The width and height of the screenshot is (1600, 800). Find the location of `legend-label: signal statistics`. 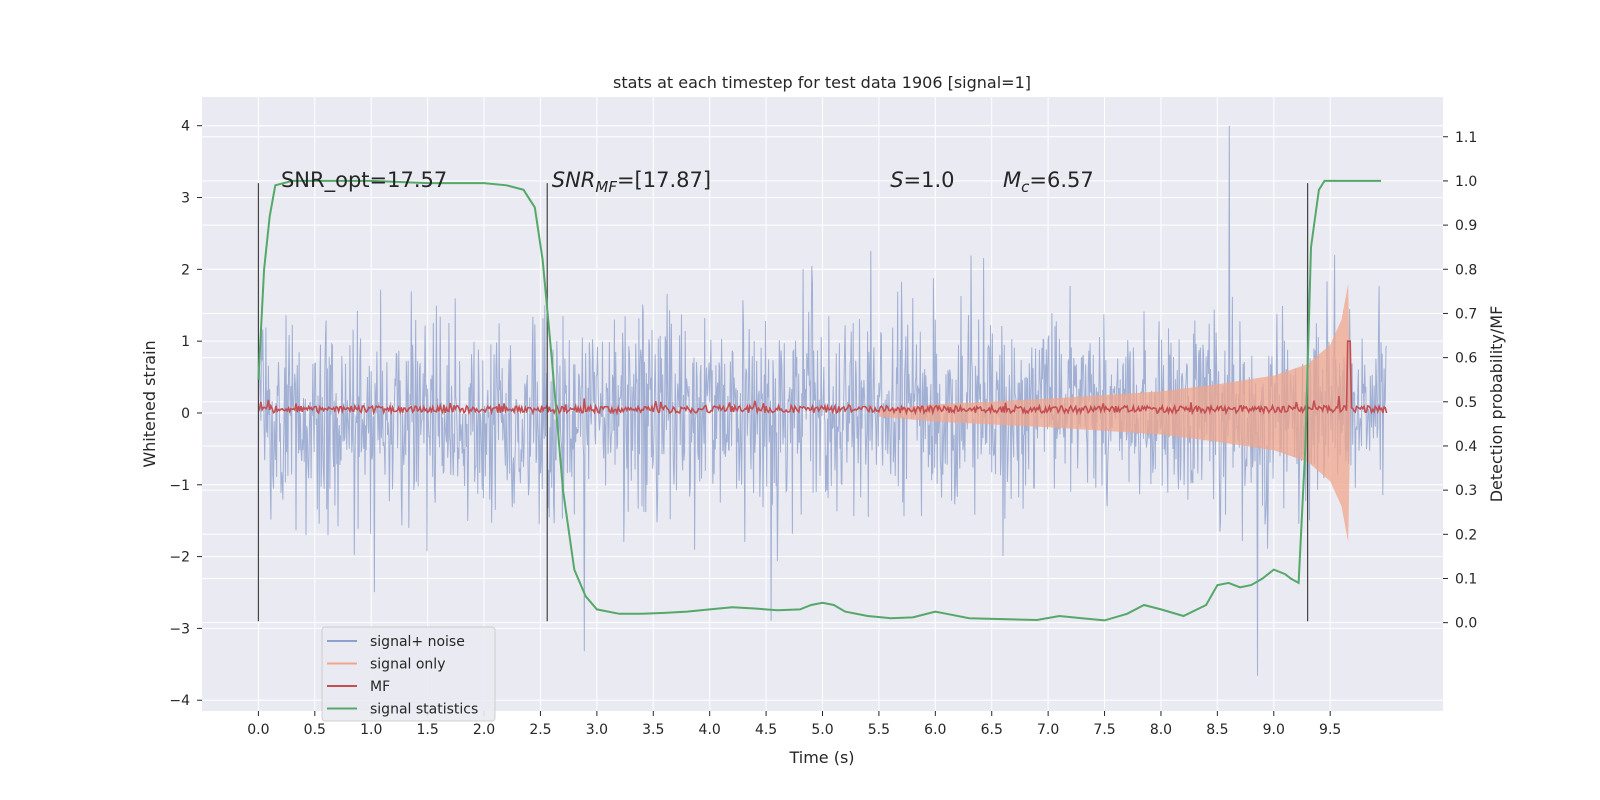

legend-label: signal statistics is located at coordinates (424, 710).